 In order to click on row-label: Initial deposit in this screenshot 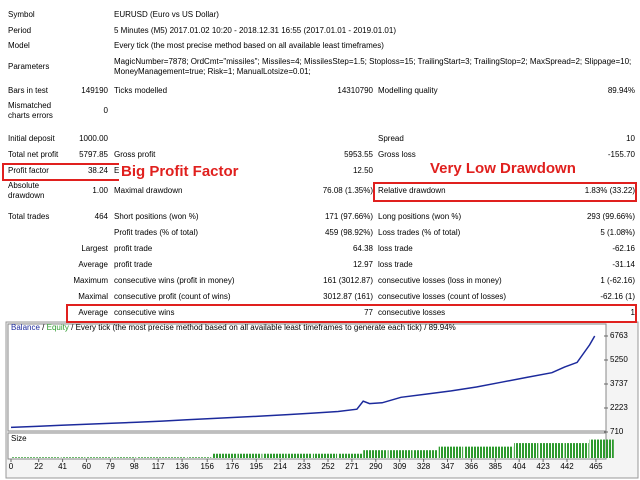, I will do `click(31, 138)`.